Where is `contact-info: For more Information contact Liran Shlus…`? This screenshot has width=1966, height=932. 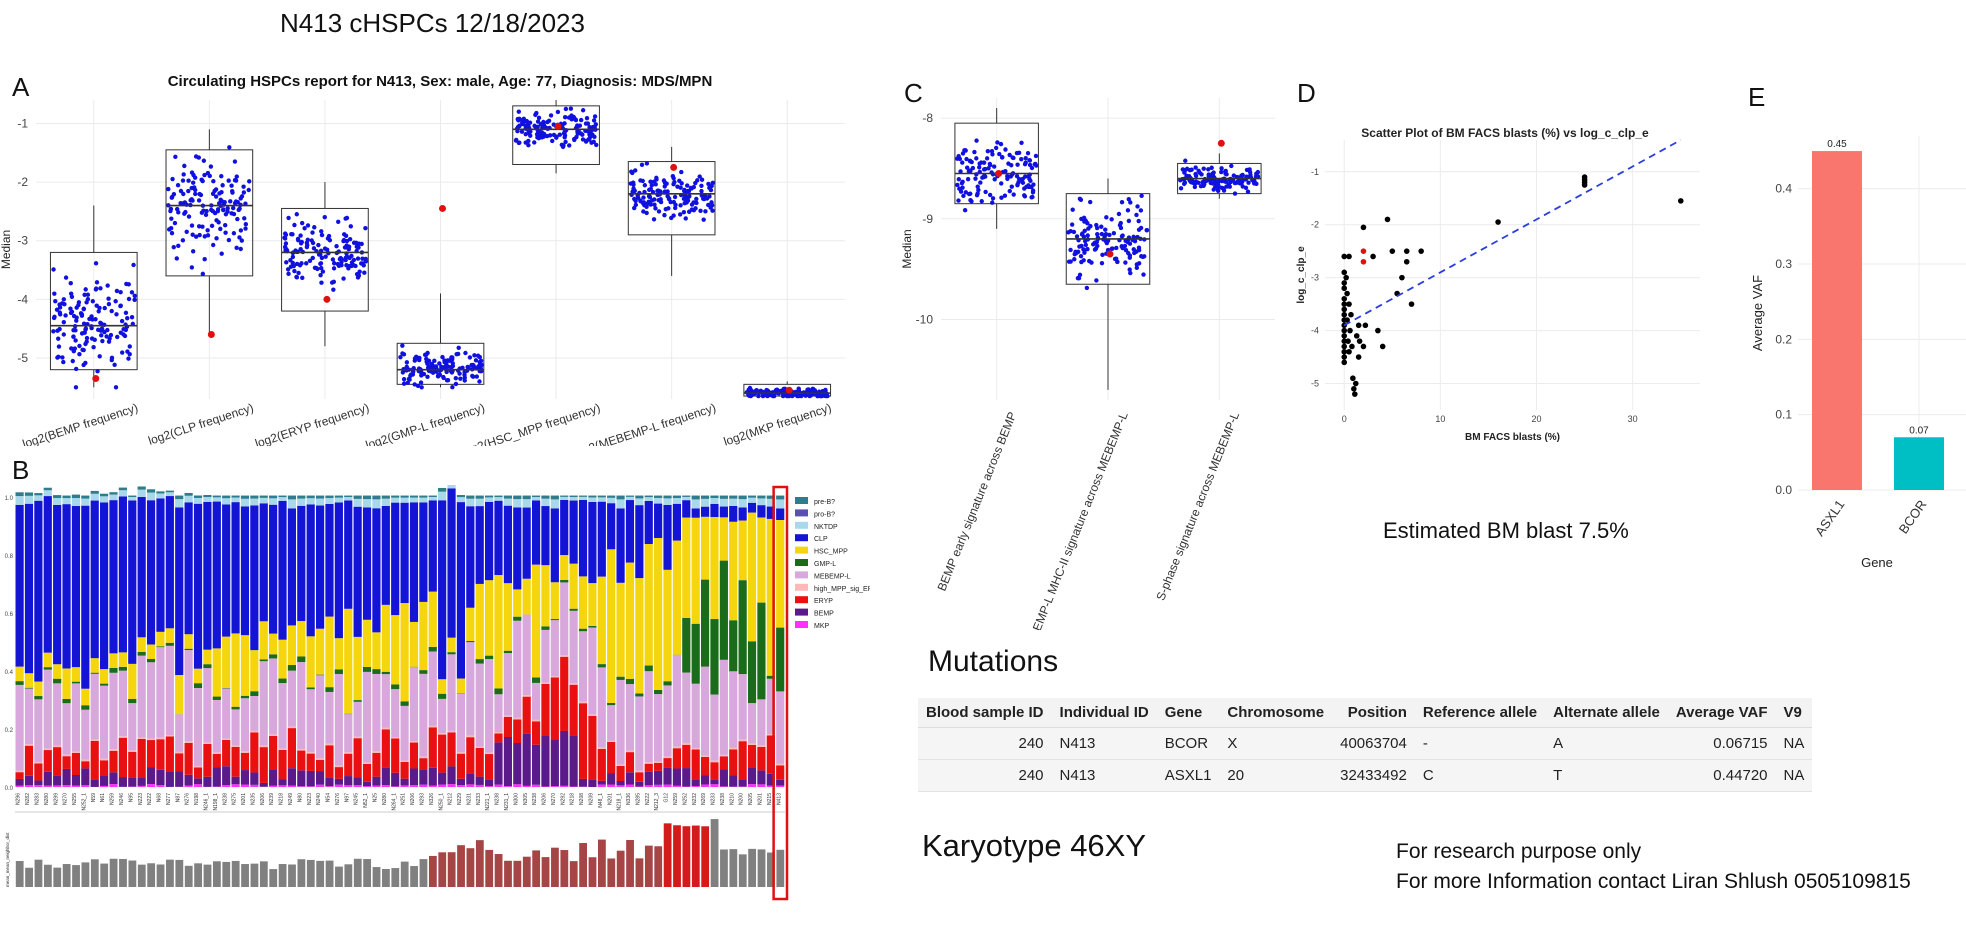
contact-info: For more Information contact Liran Shlus… is located at coordinates (1653, 881).